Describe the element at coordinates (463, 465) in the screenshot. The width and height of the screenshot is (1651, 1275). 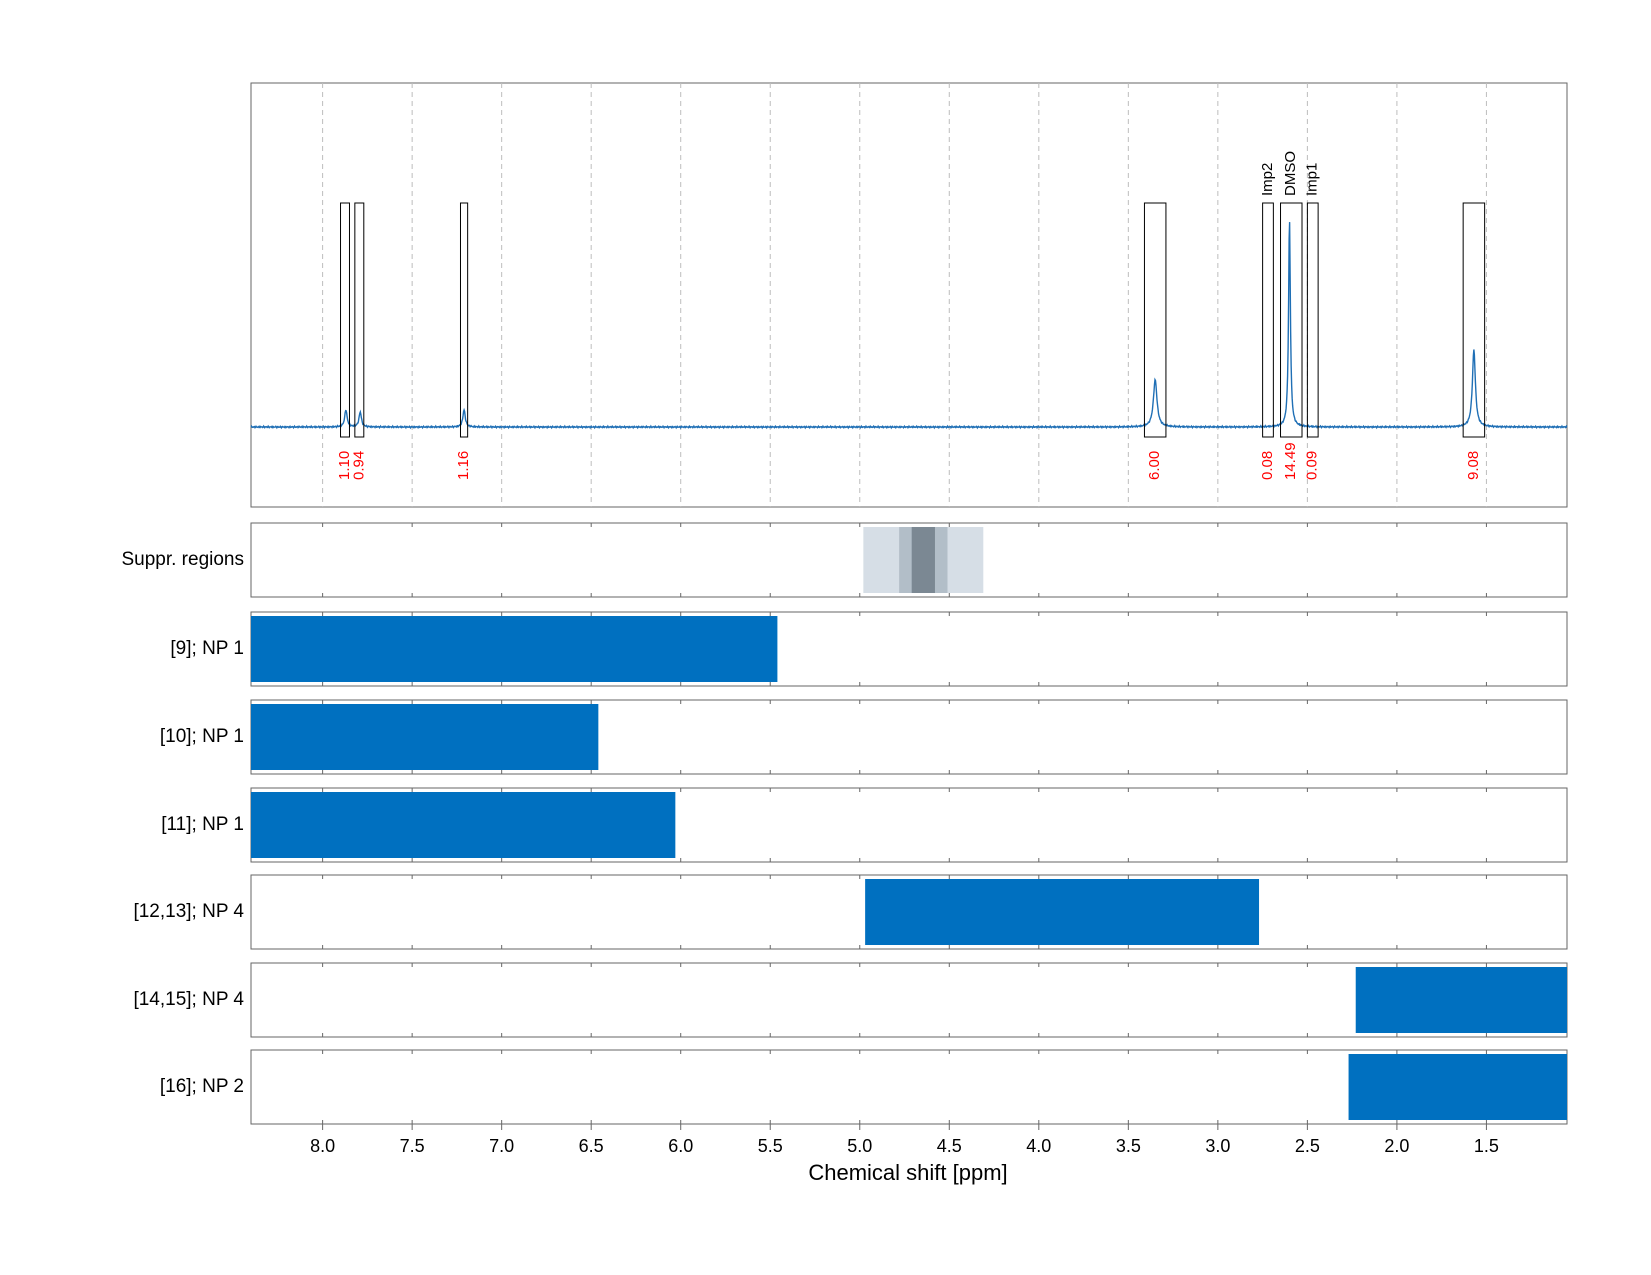
I see `integral-value-label: 1.16` at that location.